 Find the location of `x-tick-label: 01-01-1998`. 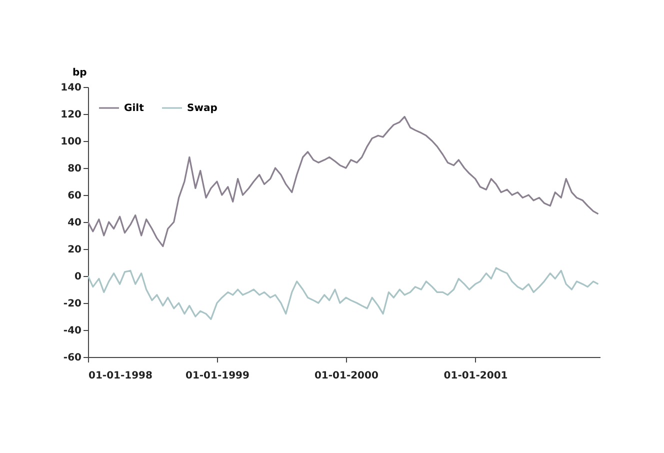

x-tick-label: 01-01-1998 is located at coordinates (120, 376).